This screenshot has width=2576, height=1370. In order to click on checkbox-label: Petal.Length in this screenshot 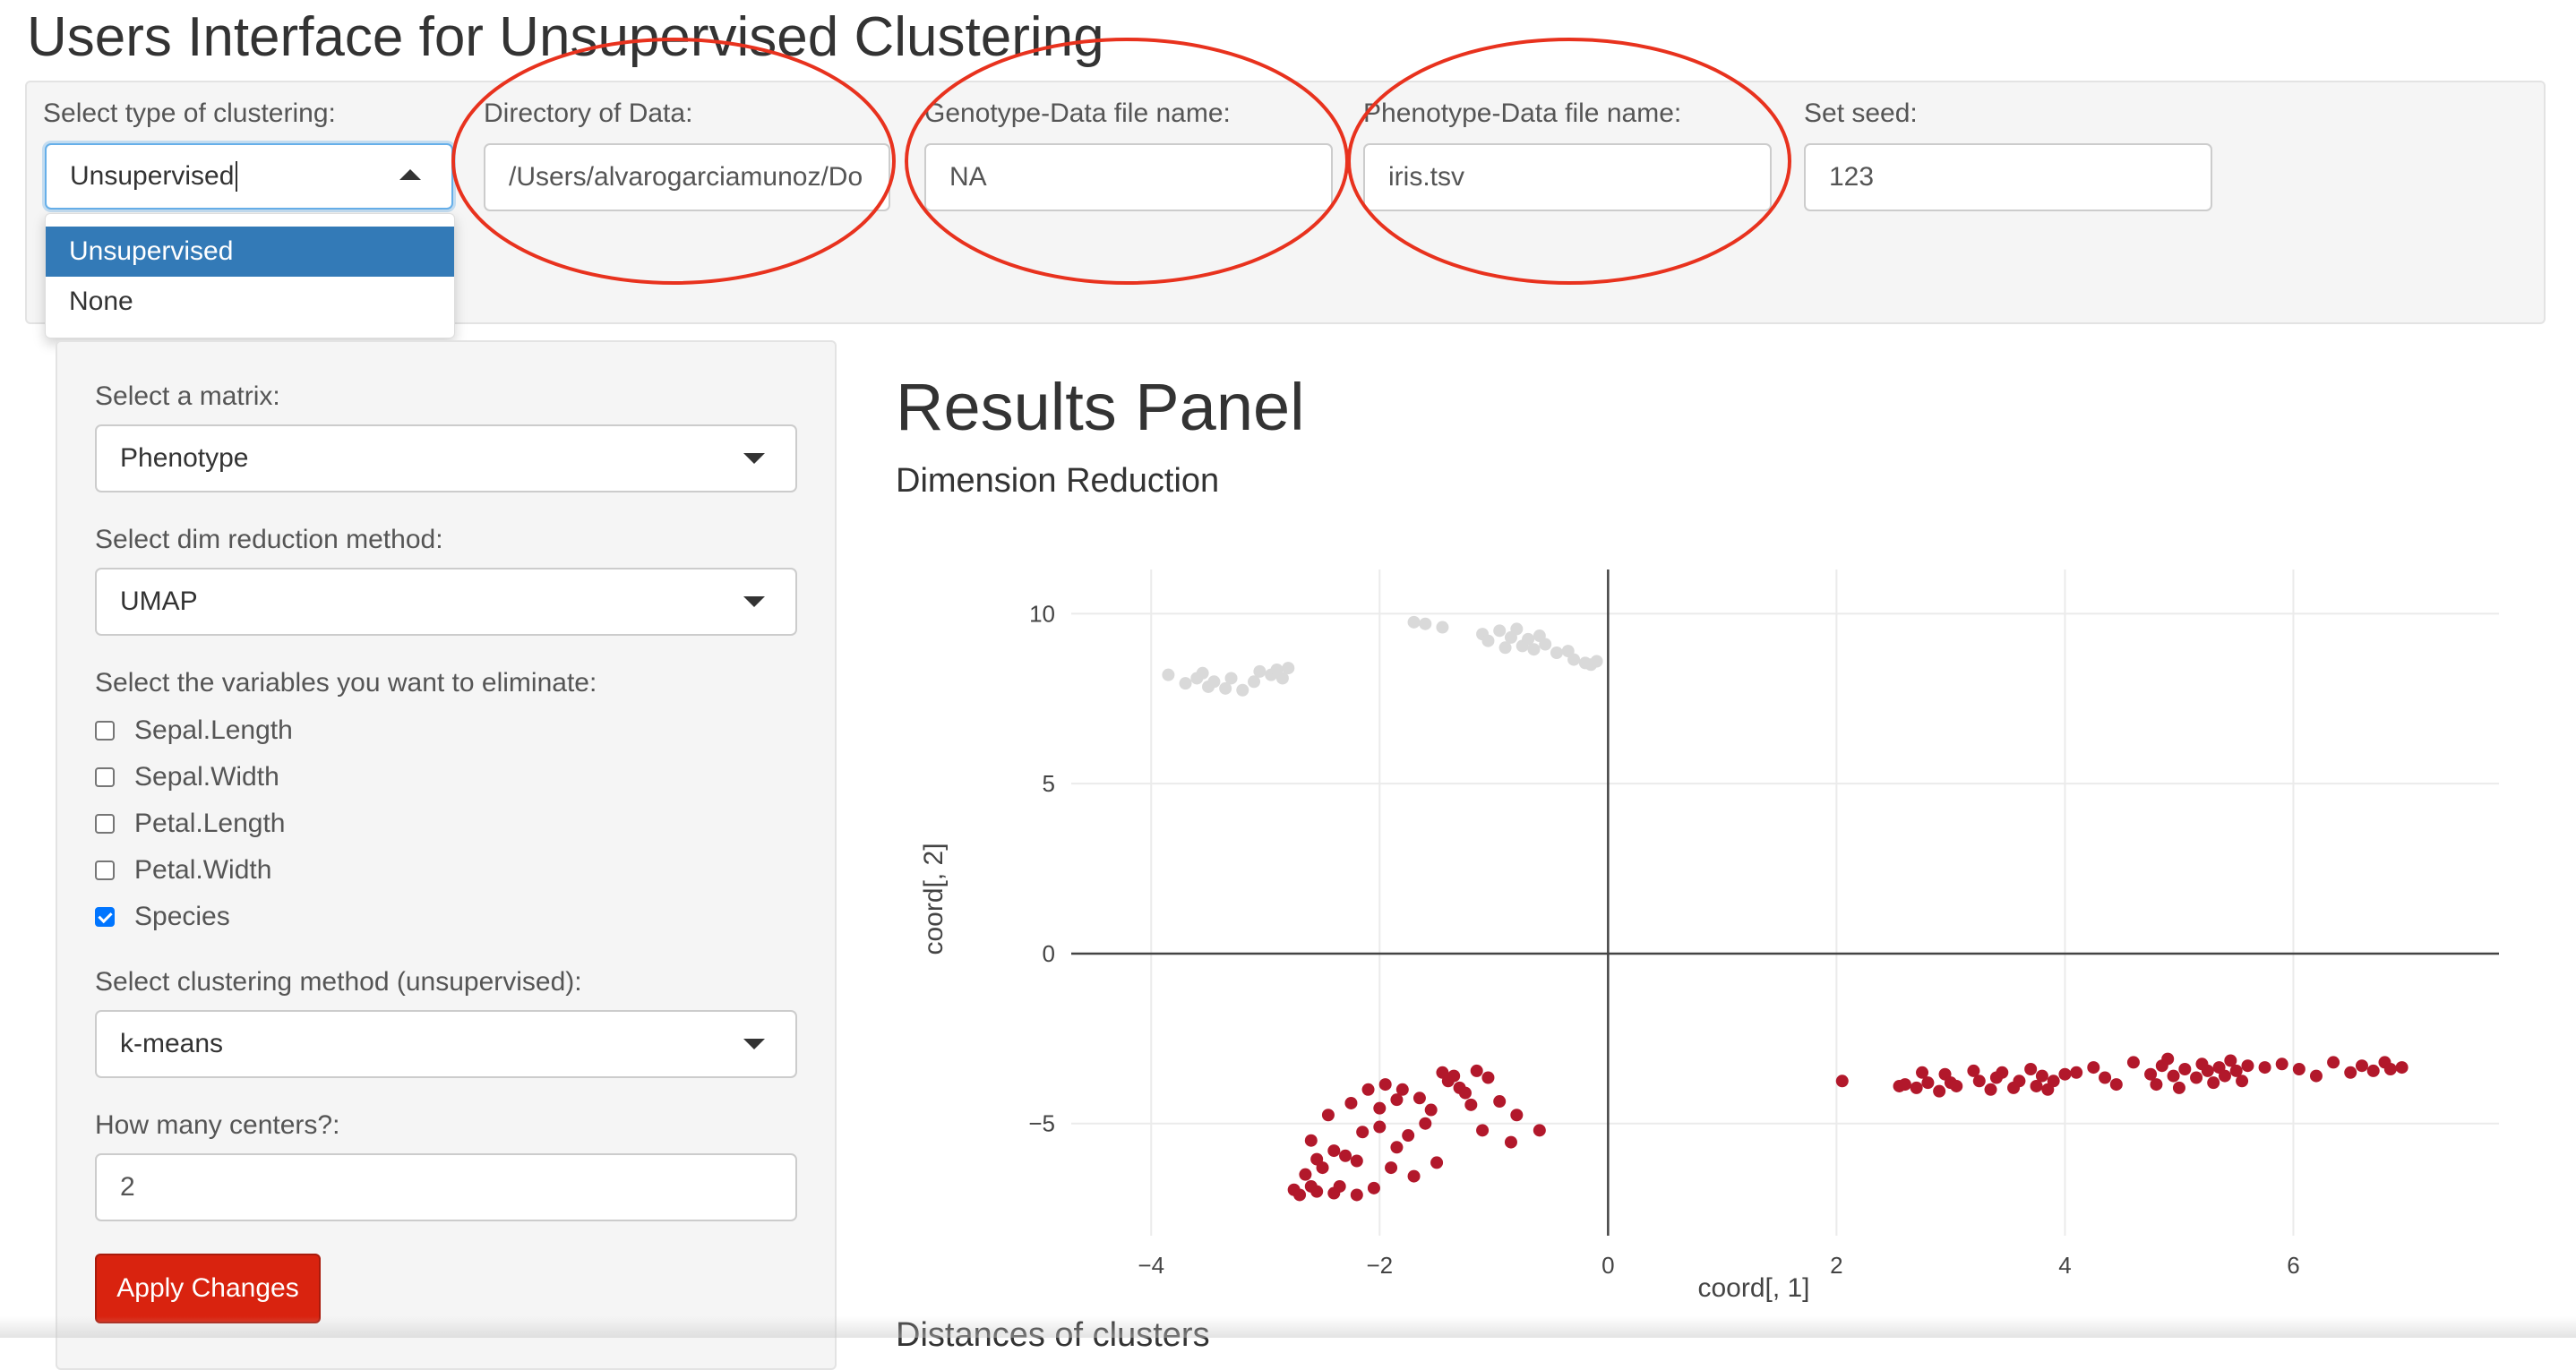, I will do `click(210, 824)`.